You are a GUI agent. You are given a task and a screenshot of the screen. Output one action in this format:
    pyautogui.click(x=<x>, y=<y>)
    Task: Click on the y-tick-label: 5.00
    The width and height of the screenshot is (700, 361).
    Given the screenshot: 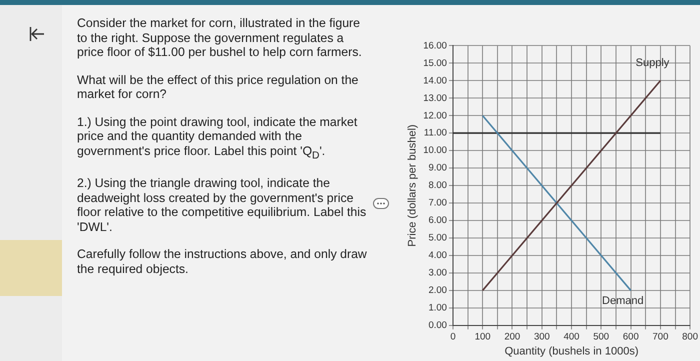 What is the action you would take?
    pyautogui.click(x=437, y=238)
    